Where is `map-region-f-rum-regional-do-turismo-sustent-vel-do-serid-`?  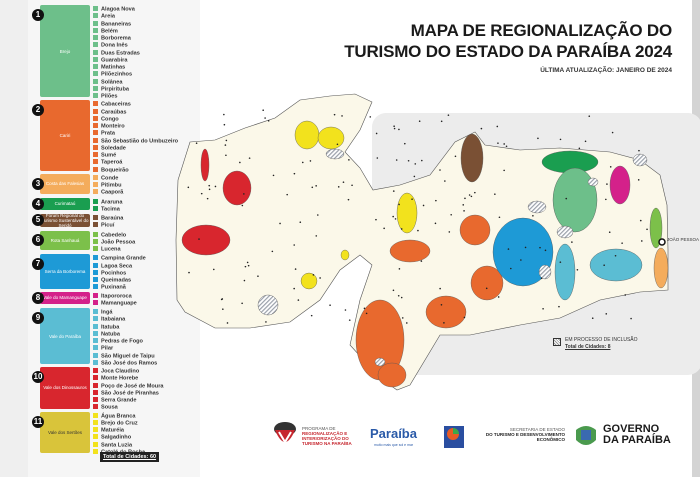 map-region-f-rum-regional-do-turismo-sustent-vel-do-serid- is located at coordinates (472, 158).